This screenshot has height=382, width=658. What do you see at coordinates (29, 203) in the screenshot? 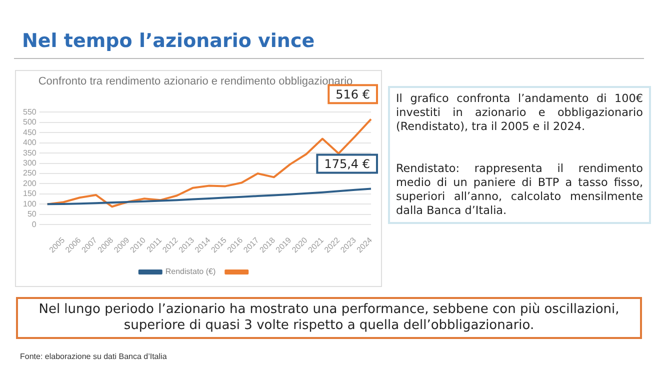
I see `y-tick-label: 100` at bounding box center [29, 203].